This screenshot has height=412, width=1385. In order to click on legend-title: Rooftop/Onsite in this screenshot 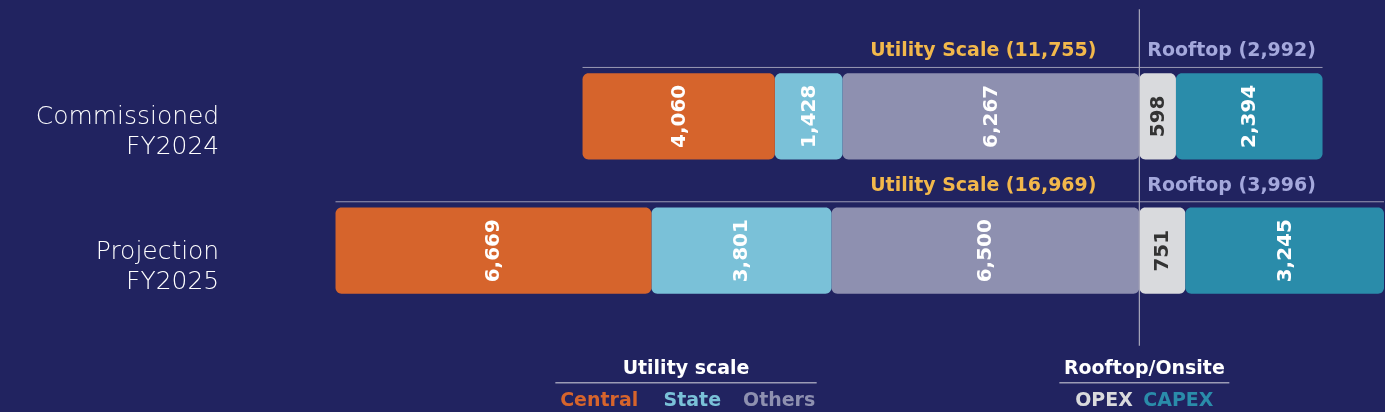, I will do `click(1144, 366)`.